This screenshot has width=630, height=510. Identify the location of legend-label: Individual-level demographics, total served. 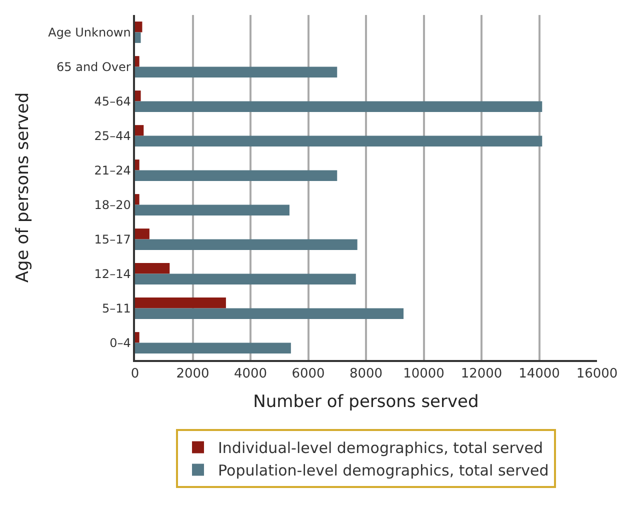
(381, 448).